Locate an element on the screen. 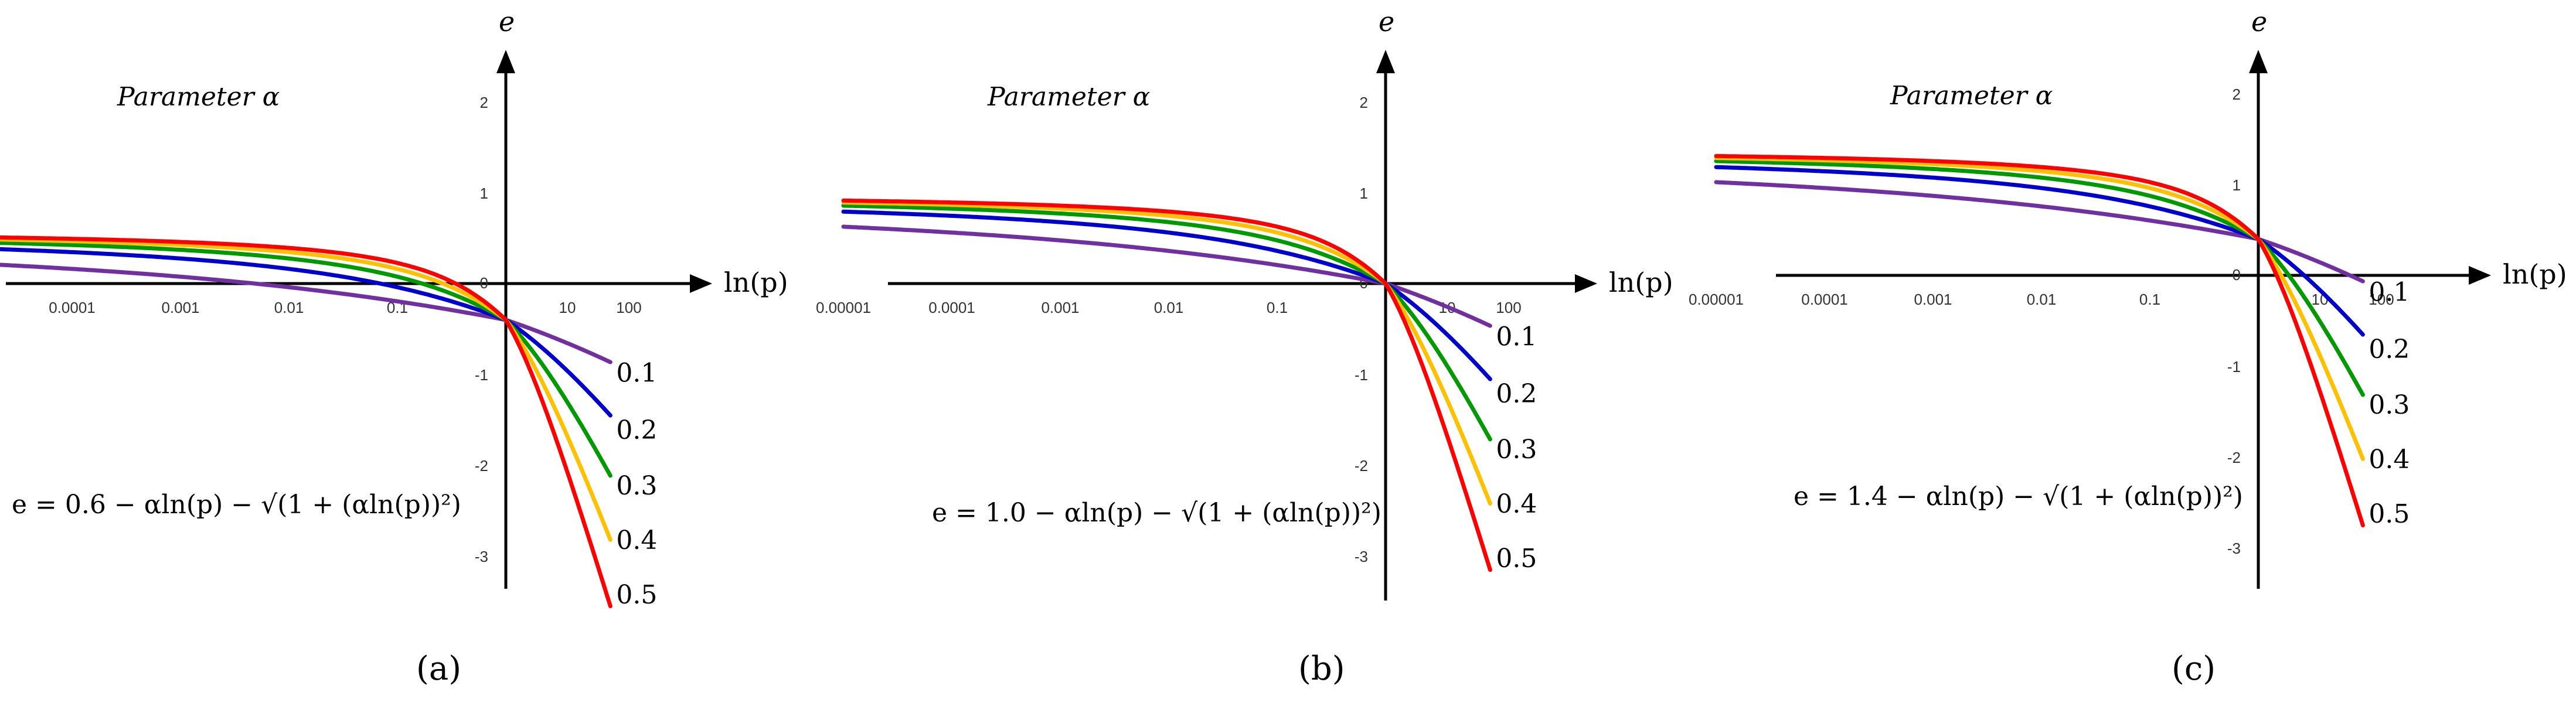  panel-caption: (b) is located at coordinates (1321, 669).